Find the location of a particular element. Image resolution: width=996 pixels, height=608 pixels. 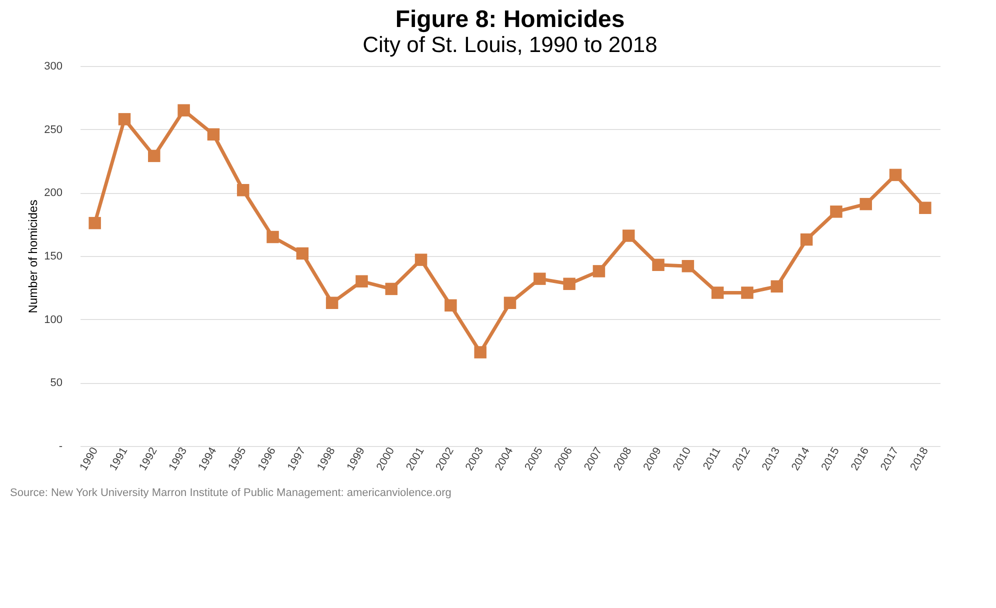

source-note: Source: New York University Marron Institute of Public Management: americanviolence.org is located at coordinates (231, 493).